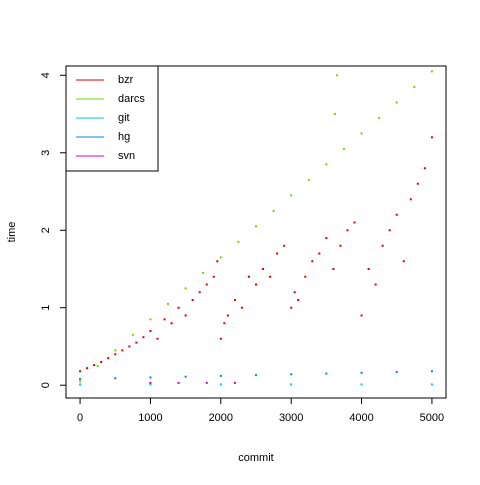  I want to click on y-tick-label: 3, so click(46, 153).